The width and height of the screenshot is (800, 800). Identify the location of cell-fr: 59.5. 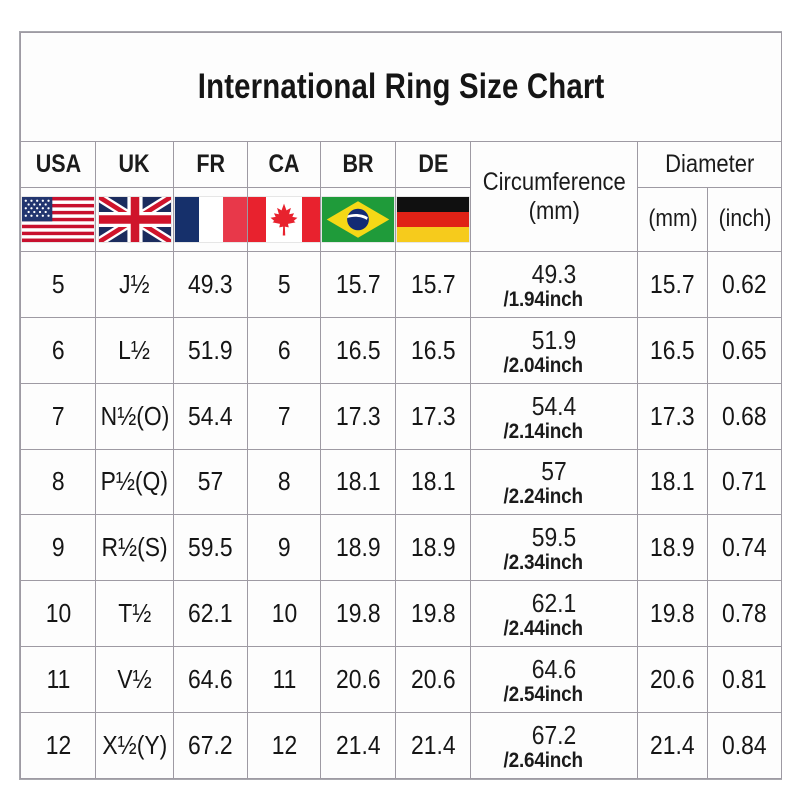
(210, 548).